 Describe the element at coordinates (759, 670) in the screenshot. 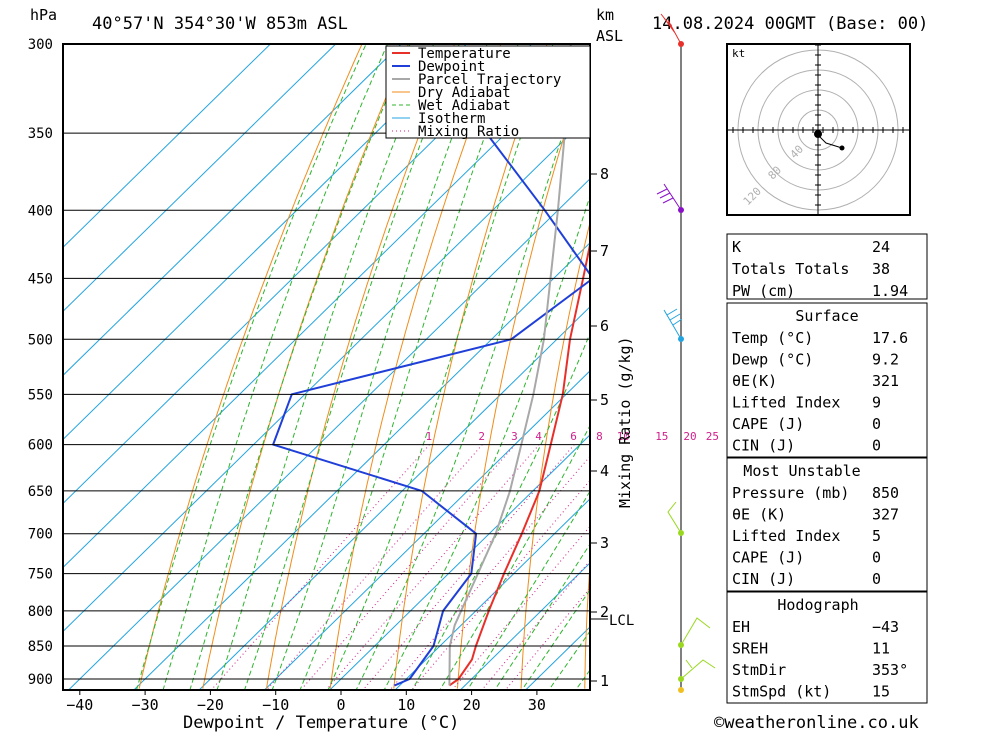

I see `hodograph_table-row-label: StmDir` at that location.